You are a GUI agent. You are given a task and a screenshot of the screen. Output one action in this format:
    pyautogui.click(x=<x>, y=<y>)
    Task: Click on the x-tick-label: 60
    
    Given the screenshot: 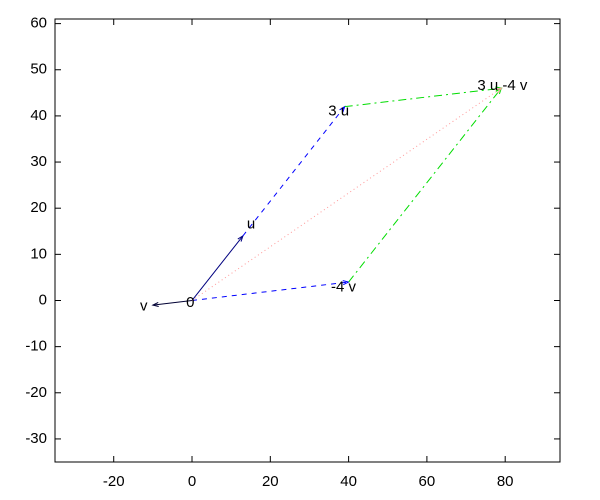 What is the action you would take?
    pyautogui.click(x=427, y=481)
    